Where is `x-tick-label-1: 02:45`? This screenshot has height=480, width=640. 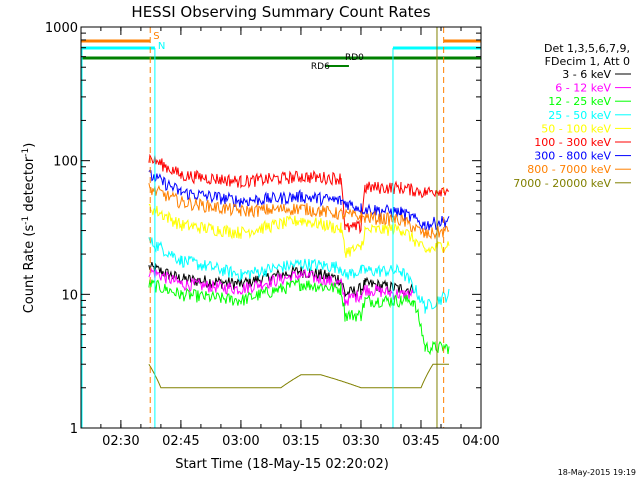 x-tick-label-1: 02:45 is located at coordinates (180, 441).